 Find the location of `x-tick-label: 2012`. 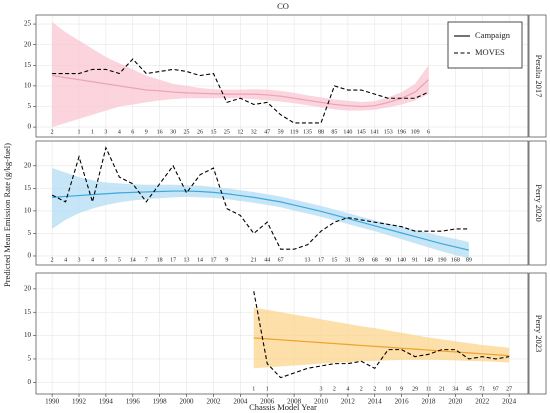

x-tick-label: 2012 is located at coordinates (348, 402).